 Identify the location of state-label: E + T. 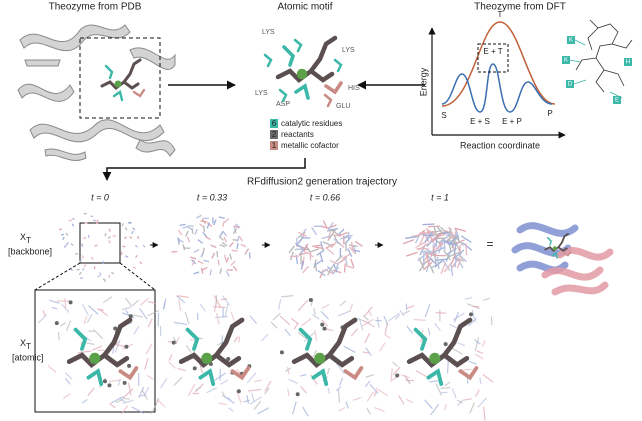
(492, 51).